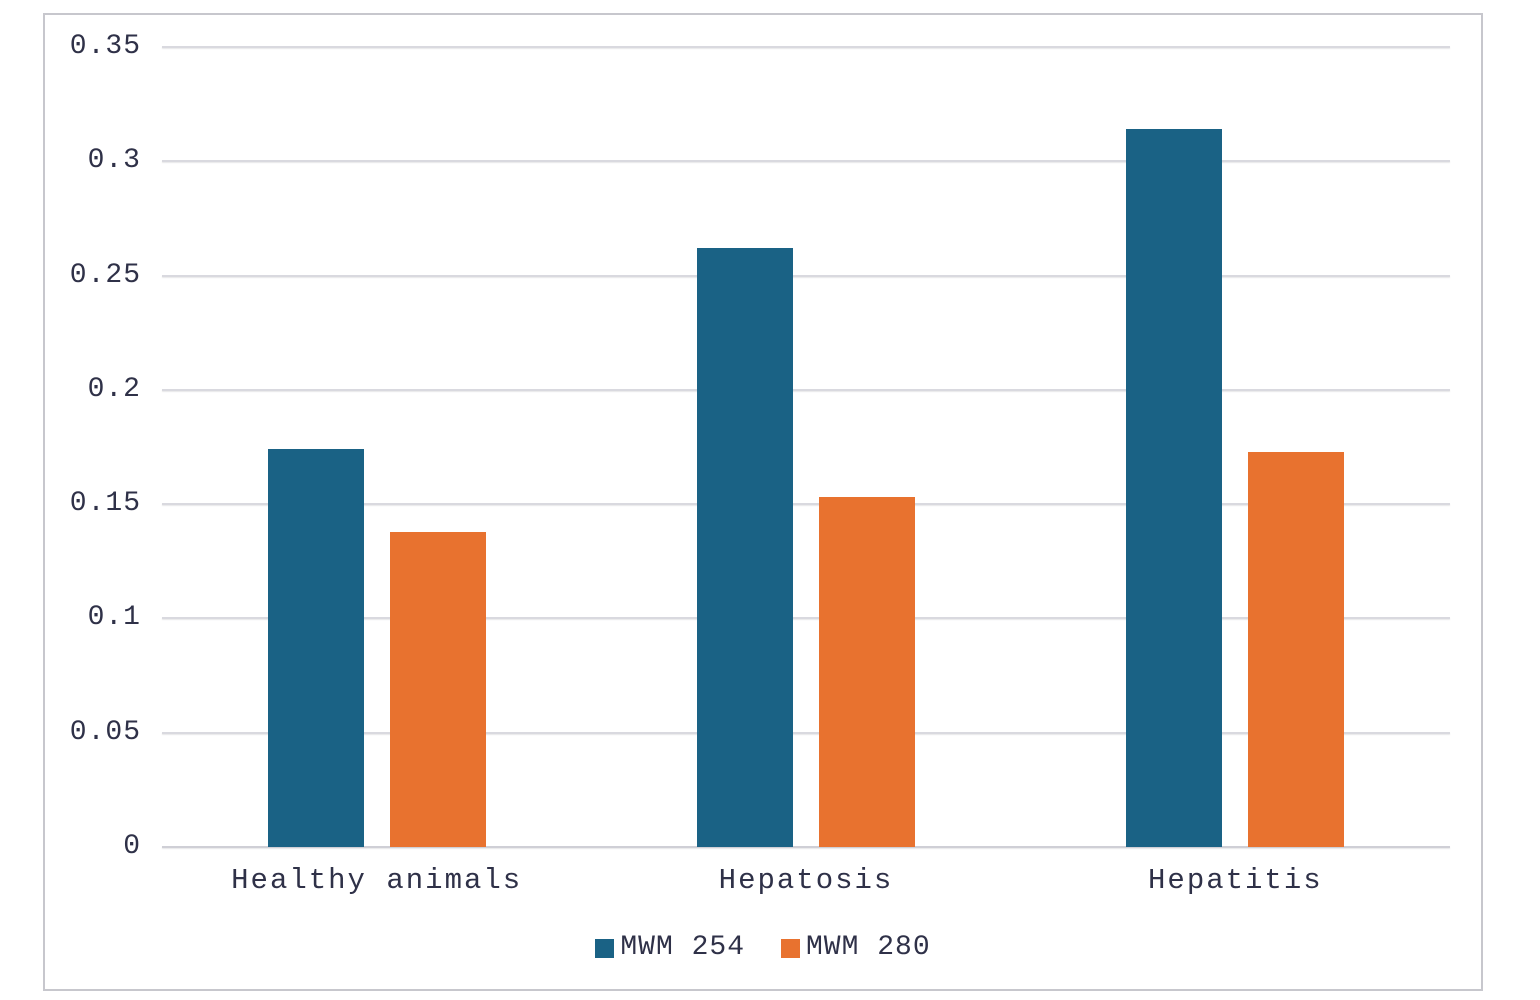 This screenshot has height=1000, width=1540. I want to click on bar-mwm-254-hepatosis, so click(745, 547).